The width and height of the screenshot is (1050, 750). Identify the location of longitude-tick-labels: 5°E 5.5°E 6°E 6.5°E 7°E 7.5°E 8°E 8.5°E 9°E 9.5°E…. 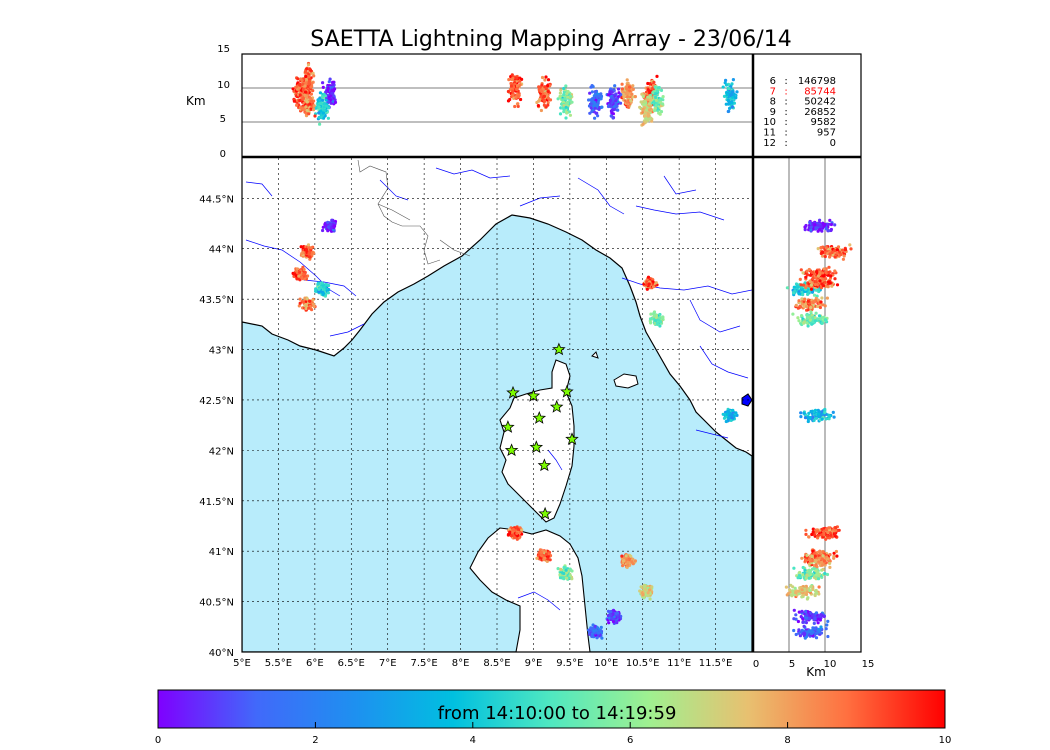
(482, 663).